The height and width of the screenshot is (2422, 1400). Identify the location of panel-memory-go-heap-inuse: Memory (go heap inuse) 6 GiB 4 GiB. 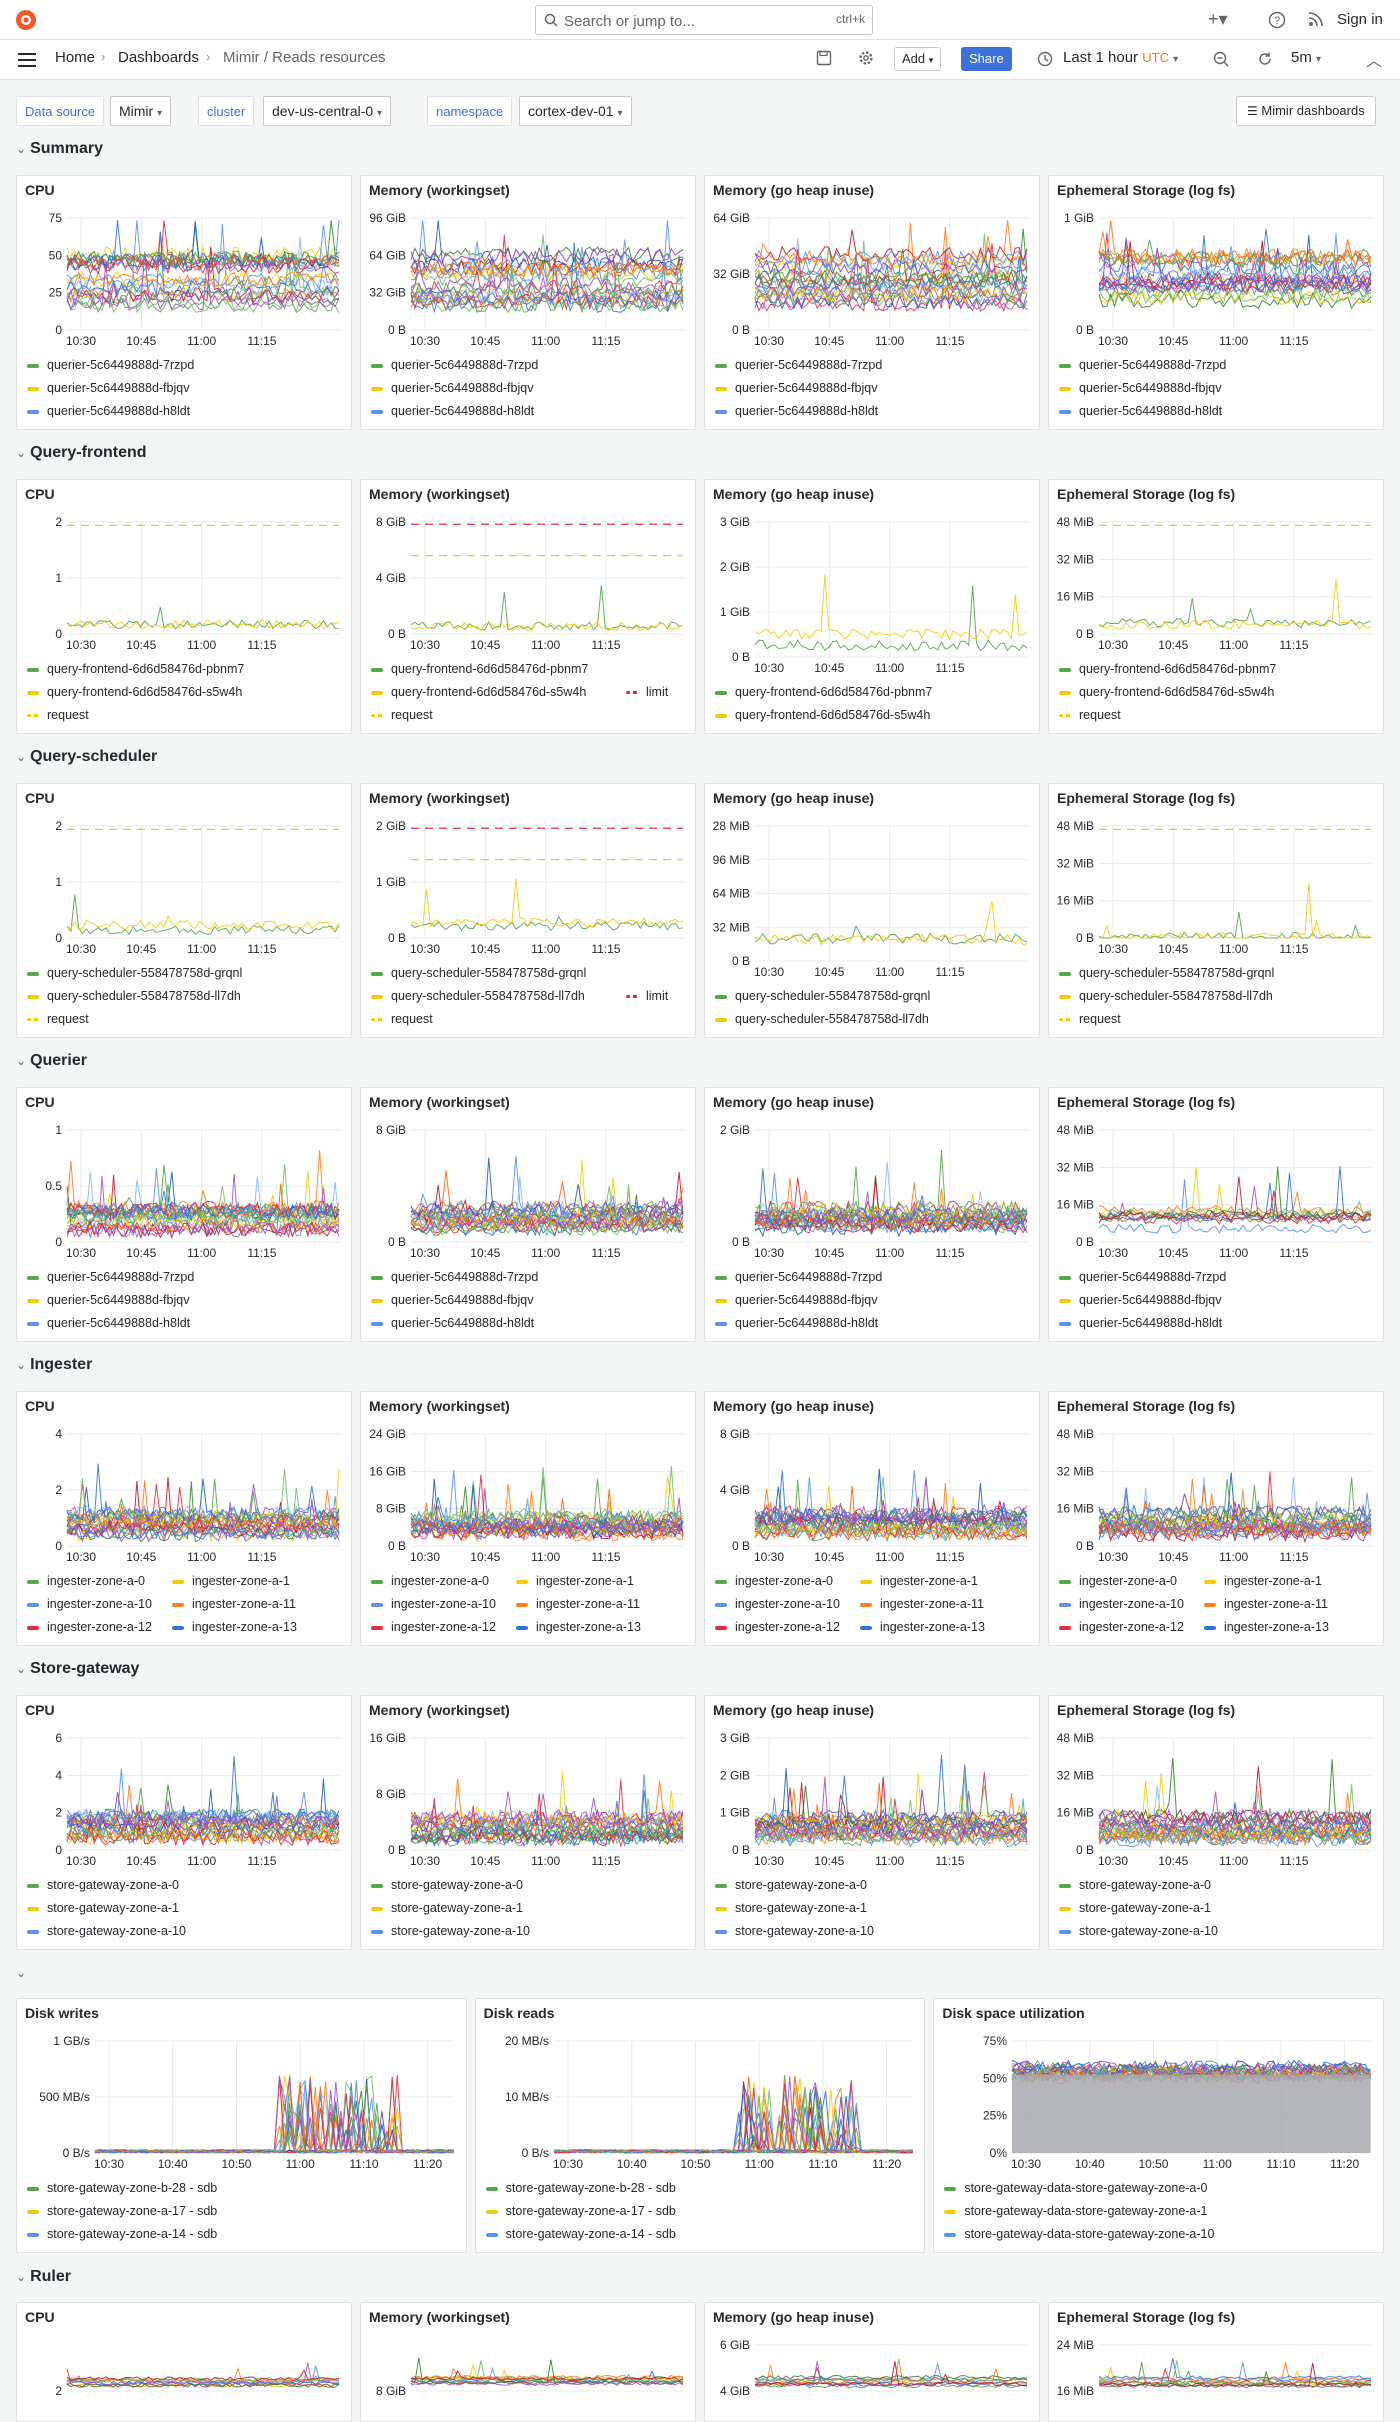
(872, 2362).